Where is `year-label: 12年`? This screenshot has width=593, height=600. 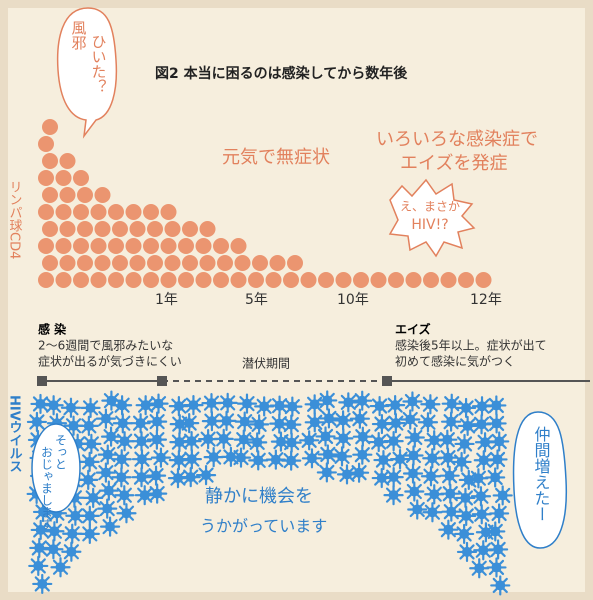 year-label: 12年 is located at coordinates (486, 300).